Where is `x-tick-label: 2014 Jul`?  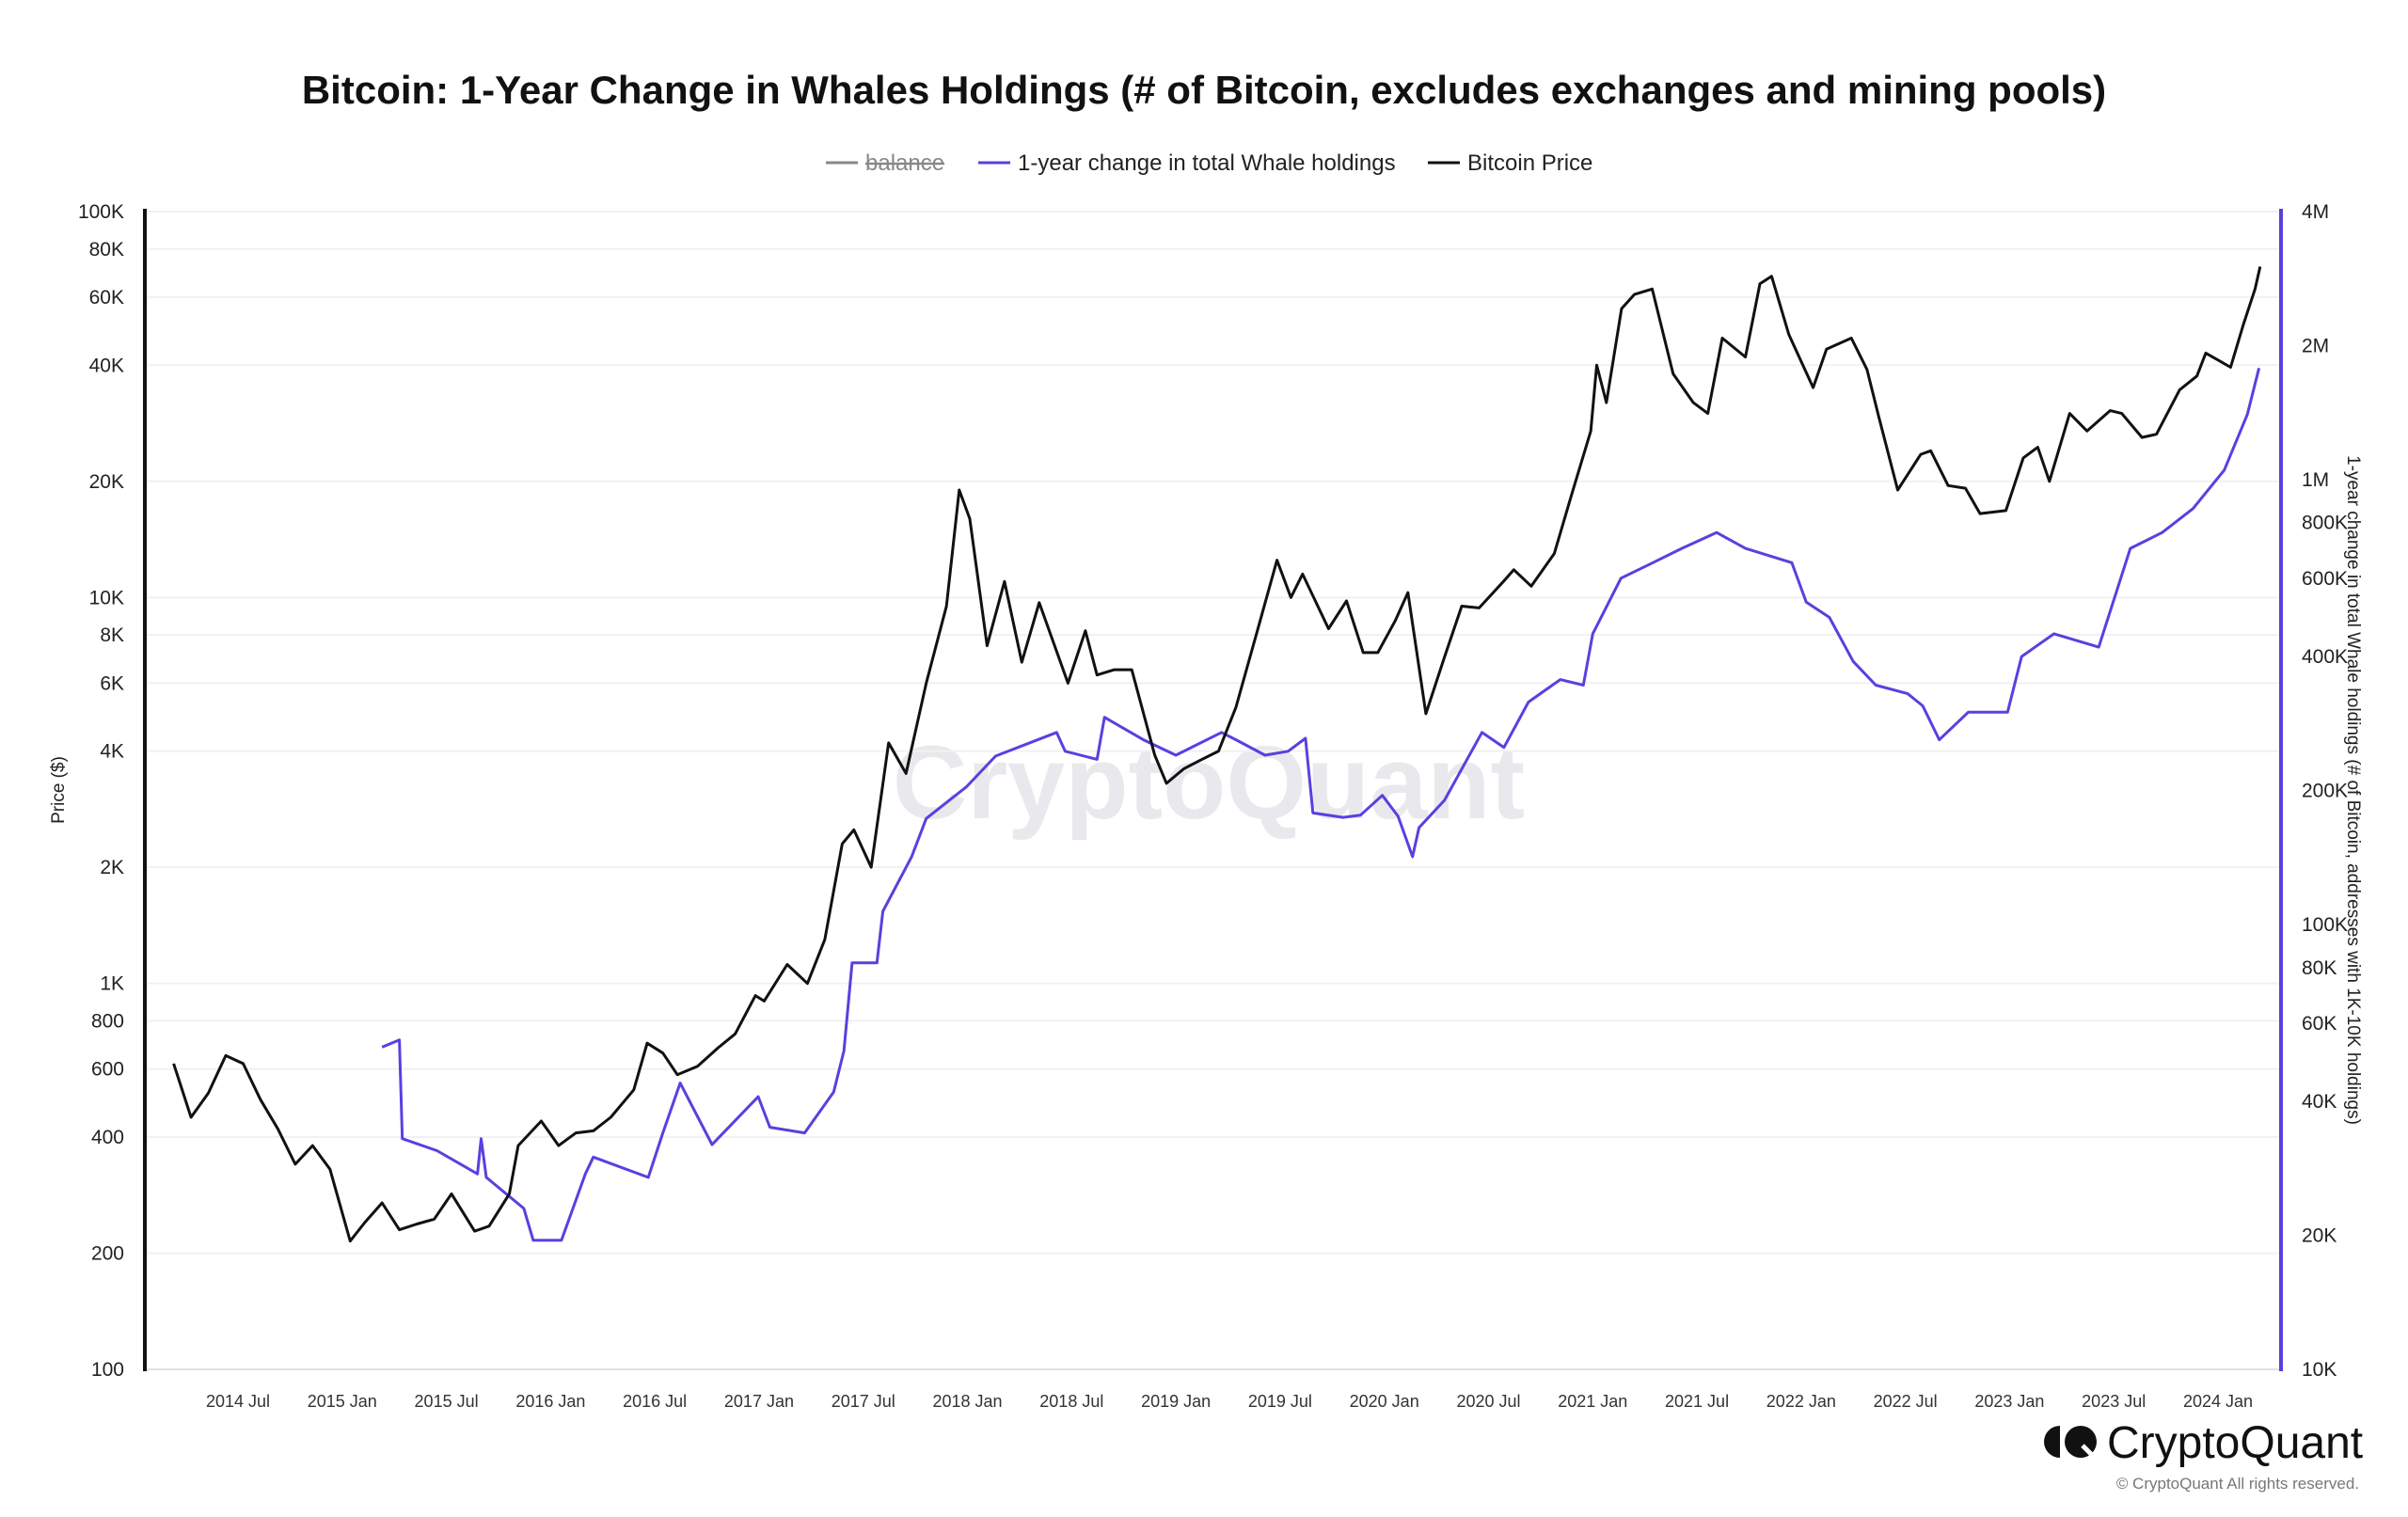
x-tick-label: 2014 Jul is located at coordinates (238, 1401).